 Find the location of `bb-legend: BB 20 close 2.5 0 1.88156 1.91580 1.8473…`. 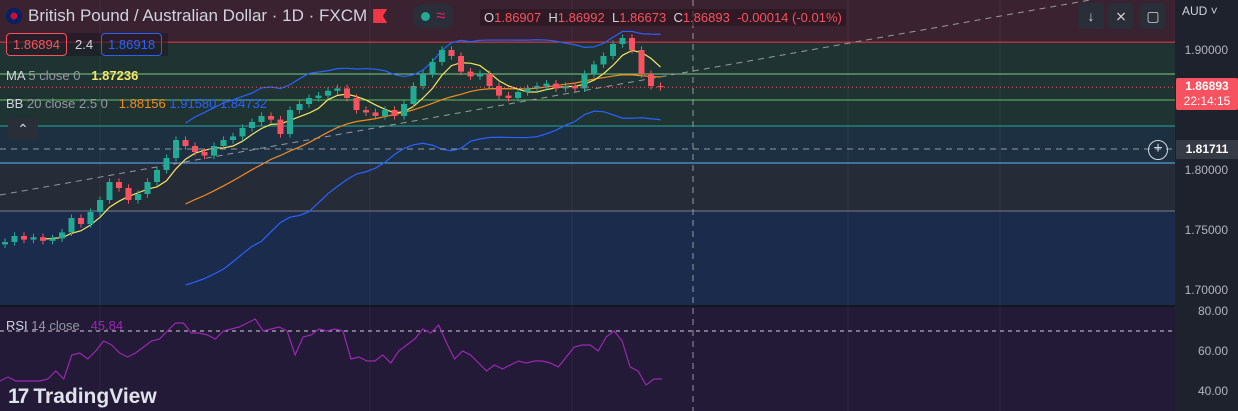

bb-legend: BB 20 close 2.5 0 1.88156 1.91580 1.8473… is located at coordinates (137, 103).